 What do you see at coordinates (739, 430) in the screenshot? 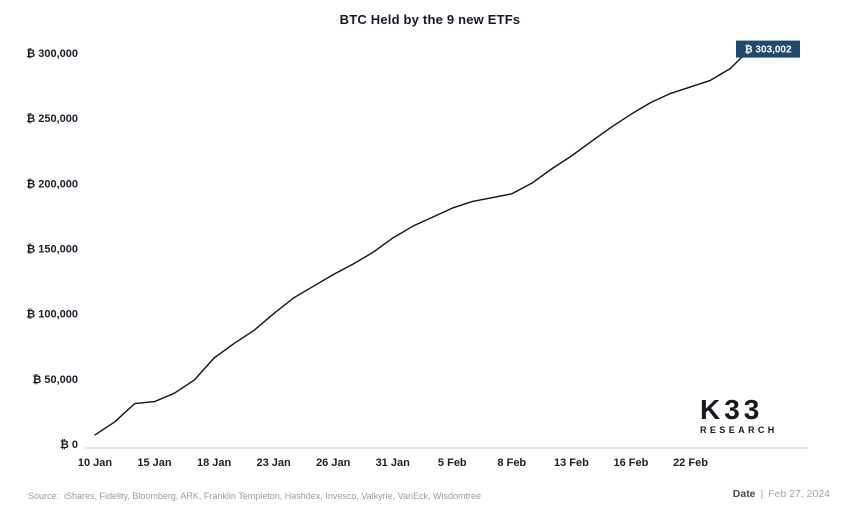
I see `logo-research-text: RESEARCH` at bounding box center [739, 430].